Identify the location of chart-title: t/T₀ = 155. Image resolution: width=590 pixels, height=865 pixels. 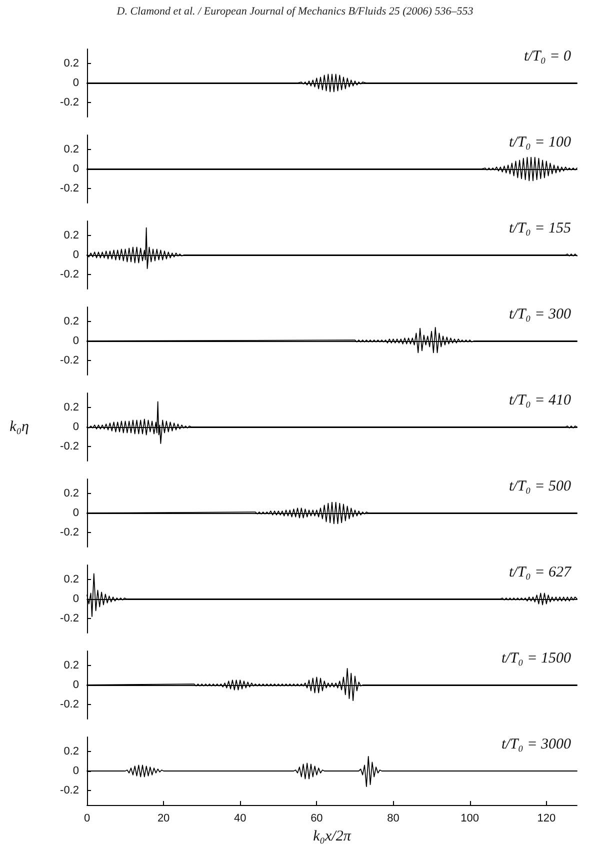
(540, 228).